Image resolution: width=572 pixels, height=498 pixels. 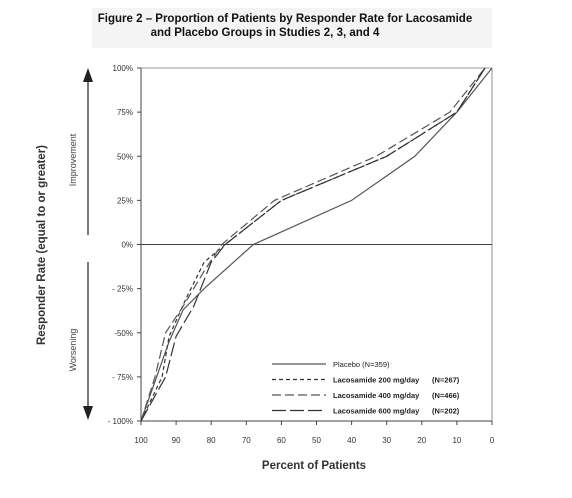 I want to click on y-tick-label: 25%, so click(x=125, y=200).